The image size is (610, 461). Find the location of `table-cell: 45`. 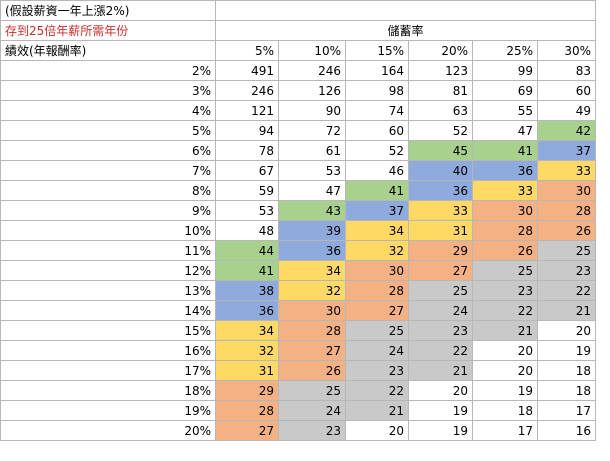

table-cell: 45 is located at coordinates (440, 150).